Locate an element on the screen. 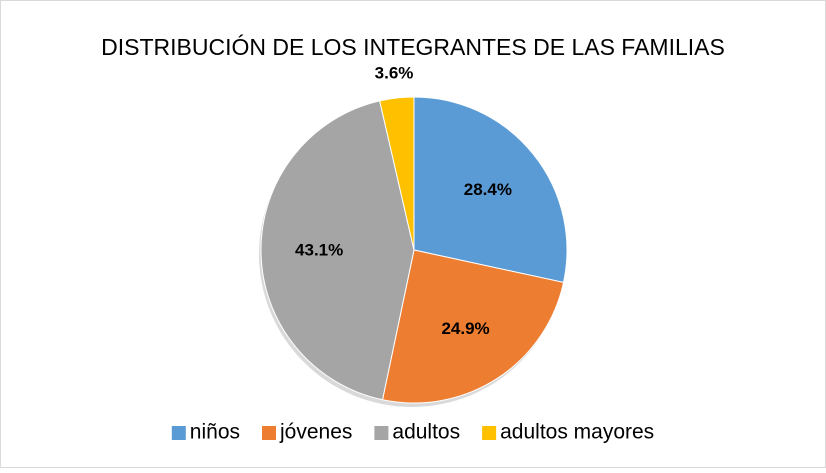  data-label: 43.1% is located at coordinates (319, 249).